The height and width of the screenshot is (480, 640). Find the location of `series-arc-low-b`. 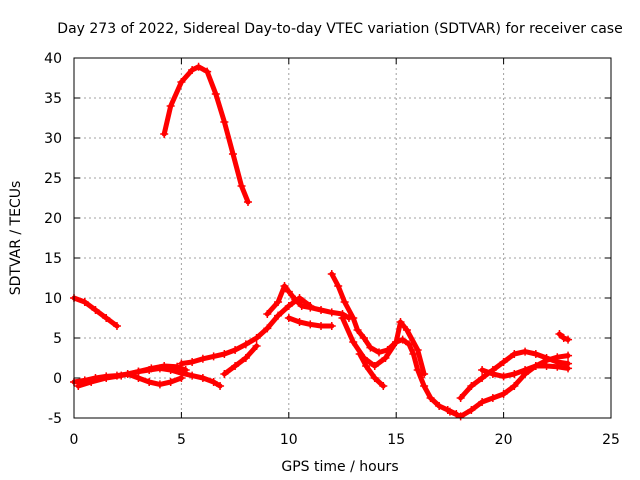

series-arc-low-b is located at coordinates (132, 376).